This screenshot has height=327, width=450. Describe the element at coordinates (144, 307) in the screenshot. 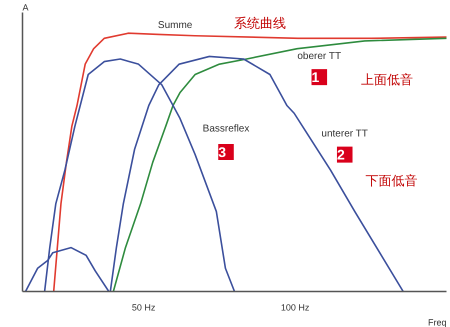

I see `x-tick-label: 50 Hz` at that location.